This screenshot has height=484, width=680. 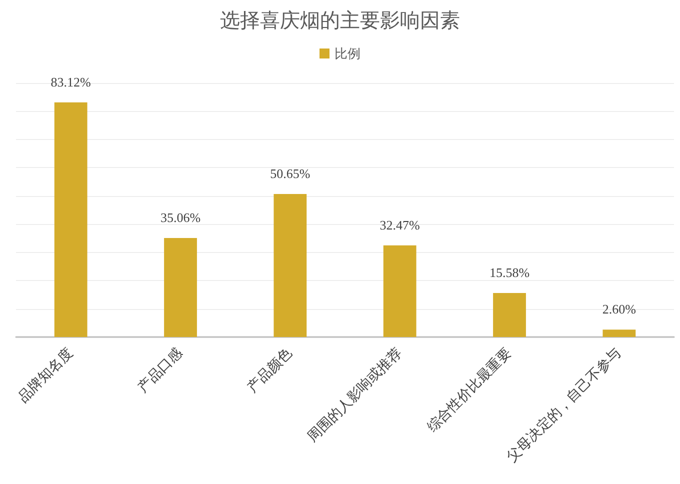 What do you see at coordinates (347, 53) in the screenshot?
I see `legend-label: 比例` at bounding box center [347, 53].